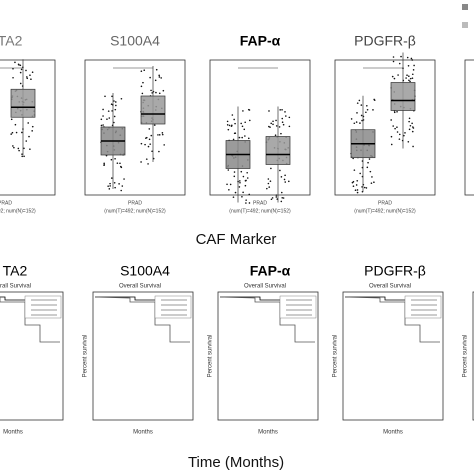 The width and height of the screenshot is (474, 474). Describe the element at coordinates (145, 271) in the screenshot. I see `survival-title: S100A4` at that location.